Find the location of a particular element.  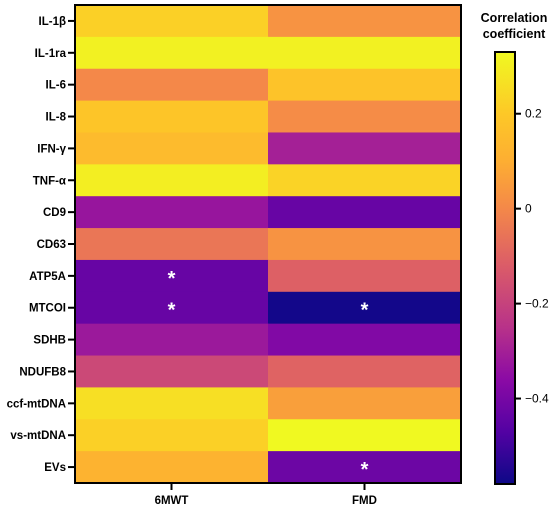

row-label-il-8: IL-8 is located at coordinates (56, 118).